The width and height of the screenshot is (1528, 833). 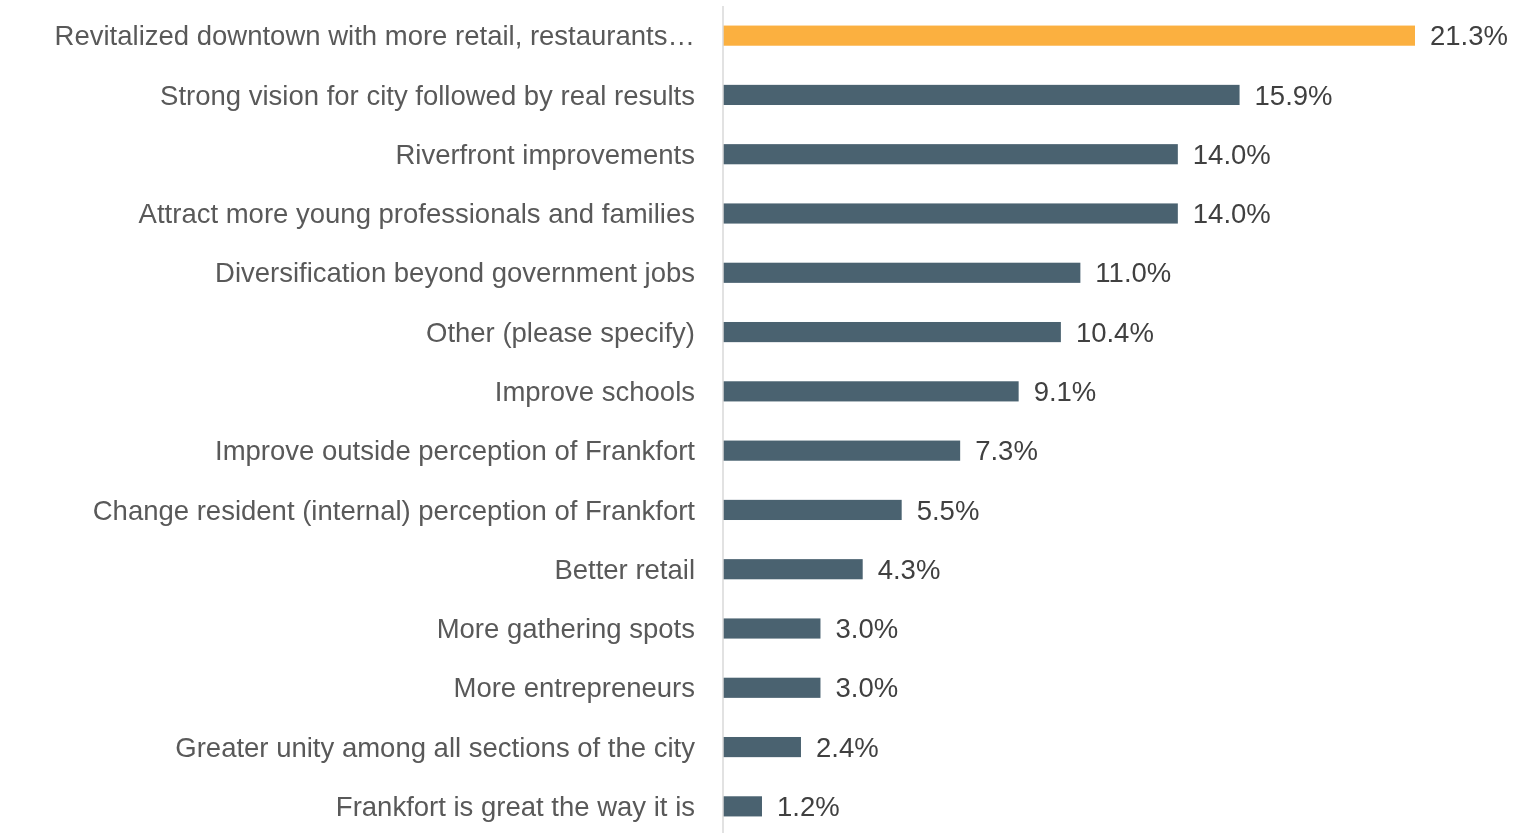 I want to click on data-label: 15.9%, so click(x=1293, y=95).